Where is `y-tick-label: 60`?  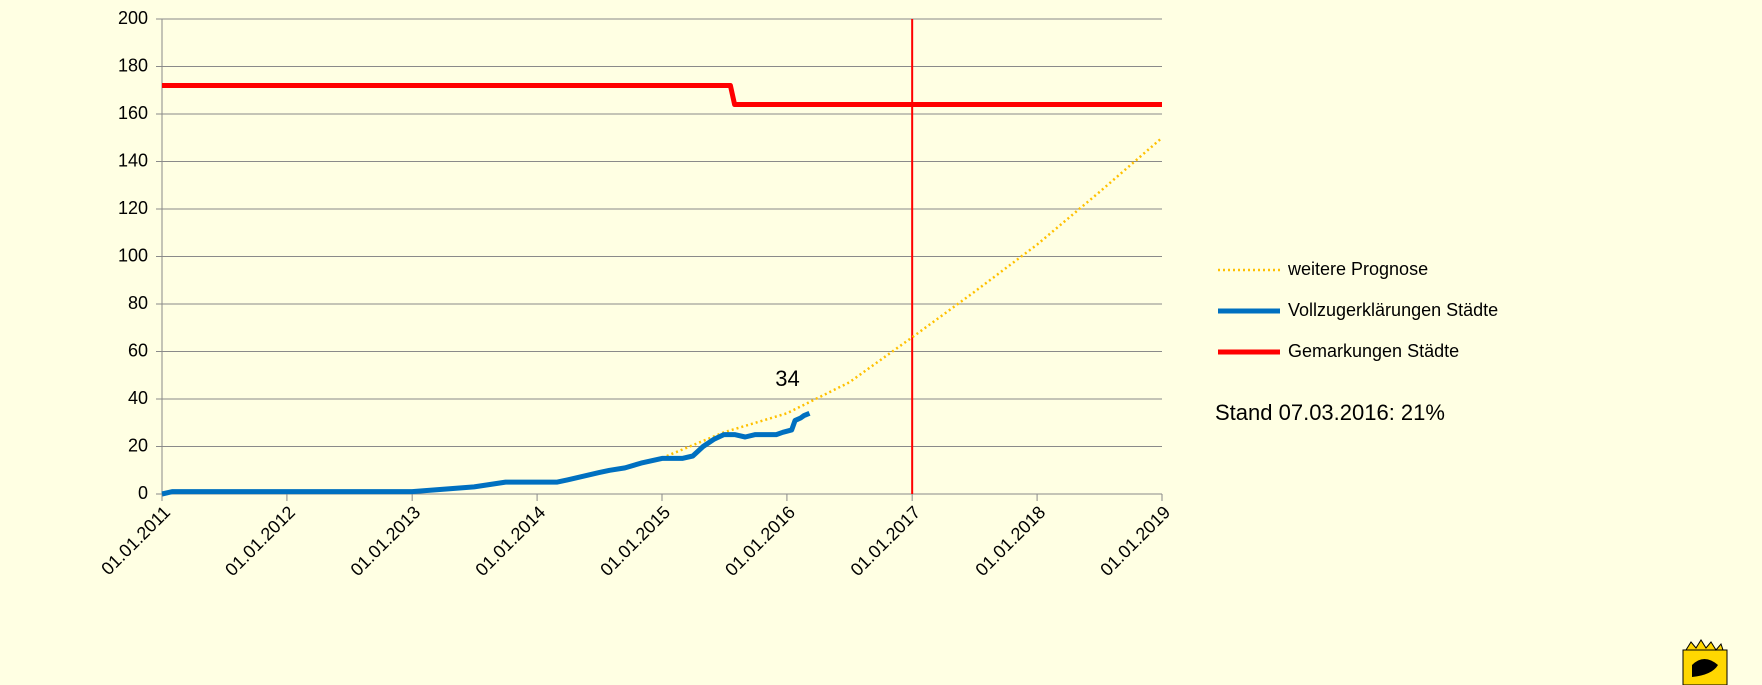
y-tick-label: 60 is located at coordinates (138, 350).